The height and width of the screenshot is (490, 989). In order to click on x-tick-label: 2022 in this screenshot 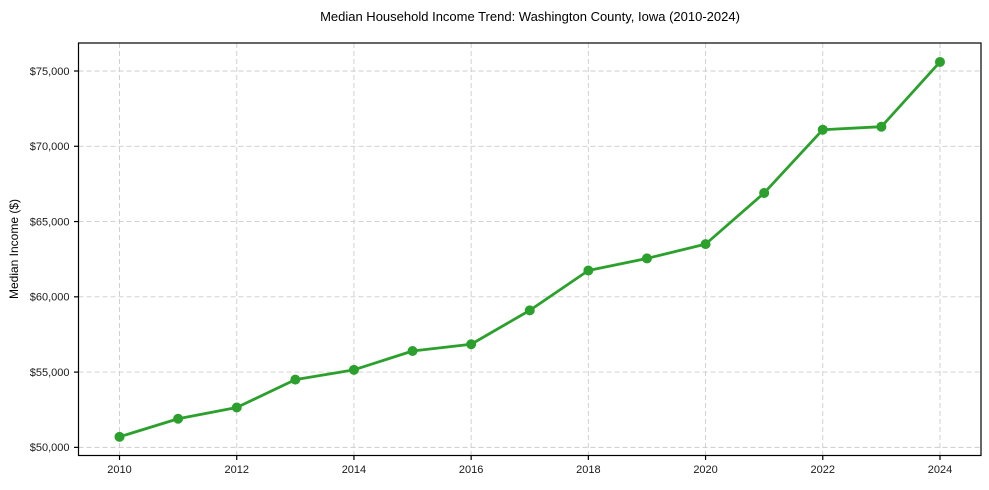, I will do `click(823, 470)`.